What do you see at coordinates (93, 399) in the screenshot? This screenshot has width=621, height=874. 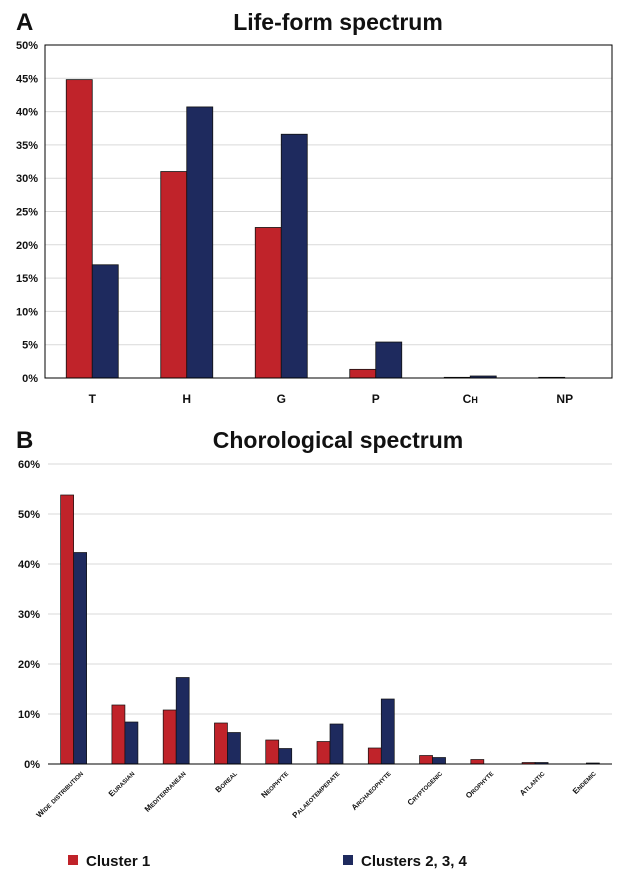 I see `panel-a-x-tick-t: T` at bounding box center [93, 399].